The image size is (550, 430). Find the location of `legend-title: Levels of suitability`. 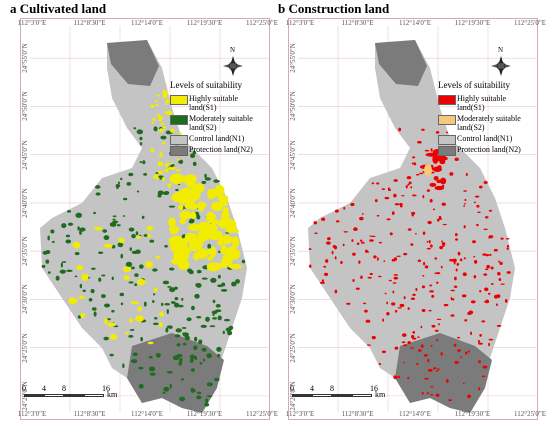

legend-title: Levels of suitability is located at coordinates (206, 85).